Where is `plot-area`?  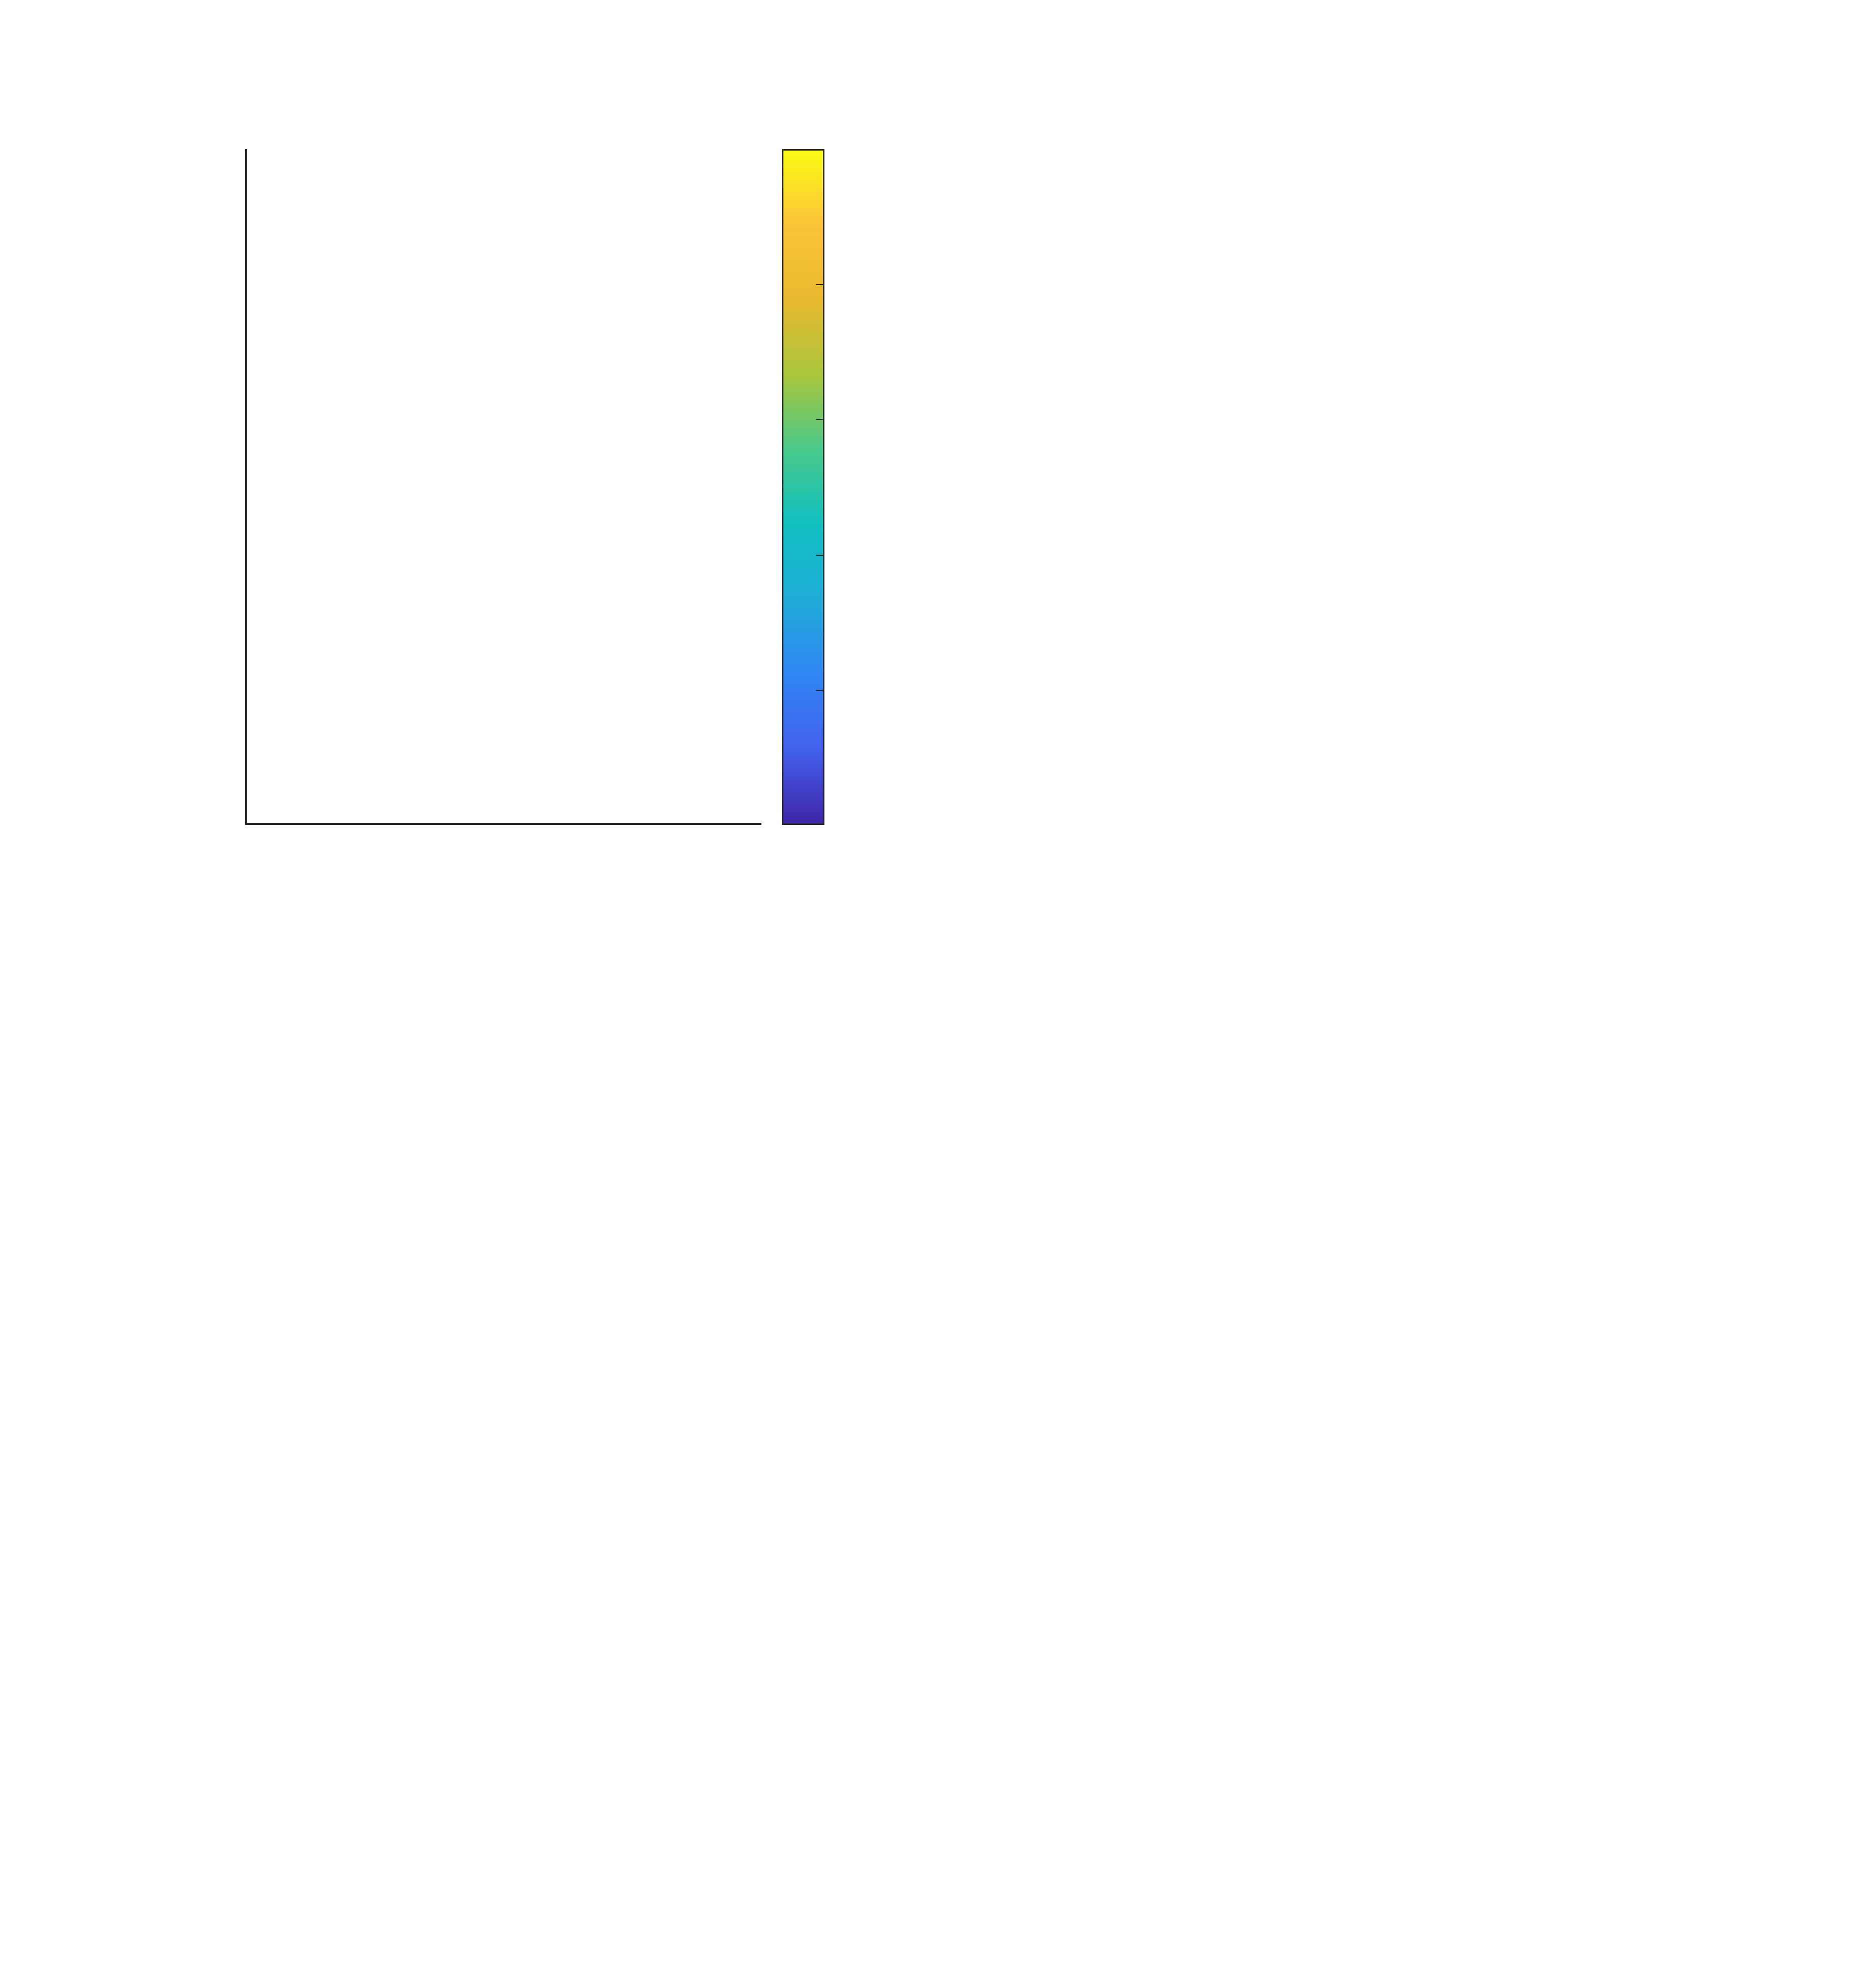 plot-area is located at coordinates (503, 487).